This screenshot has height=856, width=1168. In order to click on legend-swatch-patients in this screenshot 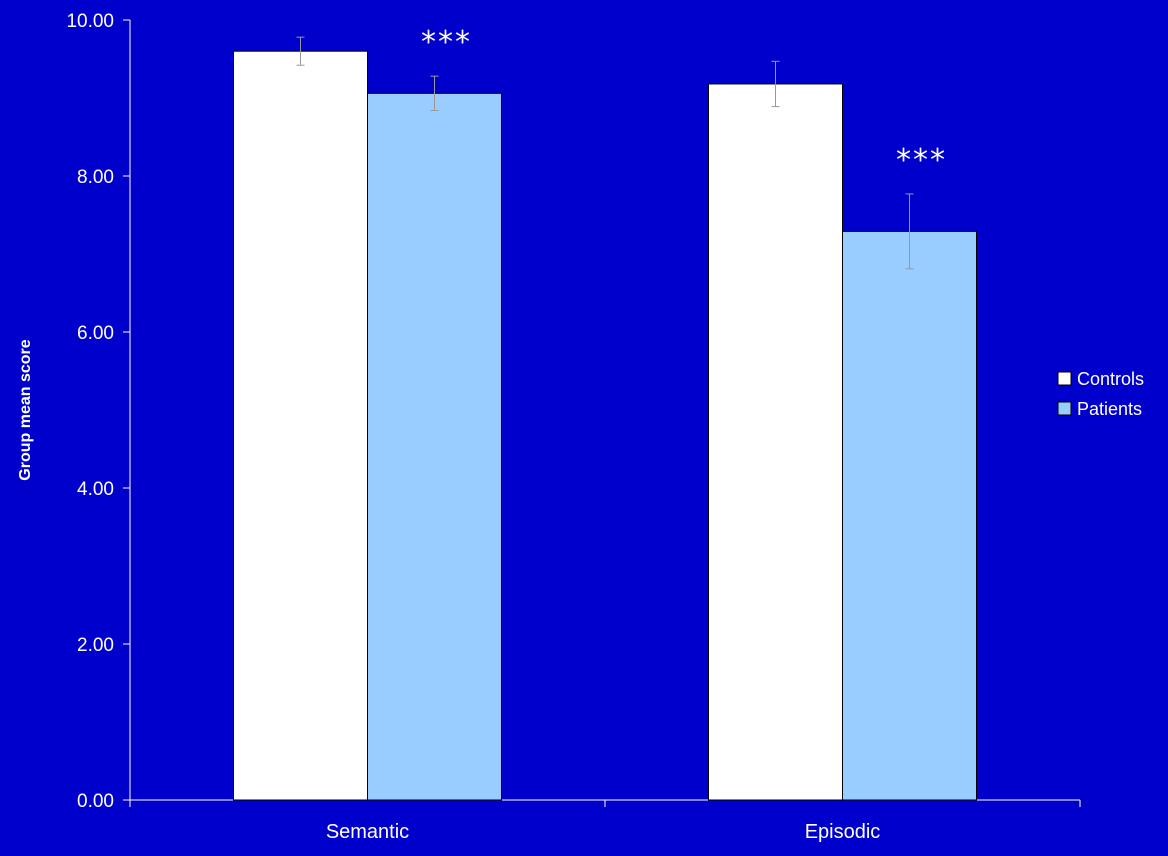, I will do `click(1064, 408)`.